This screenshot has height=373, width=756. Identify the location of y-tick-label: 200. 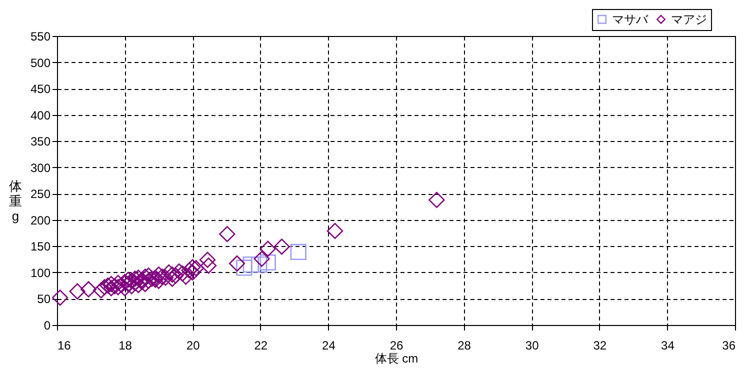
(40, 220).